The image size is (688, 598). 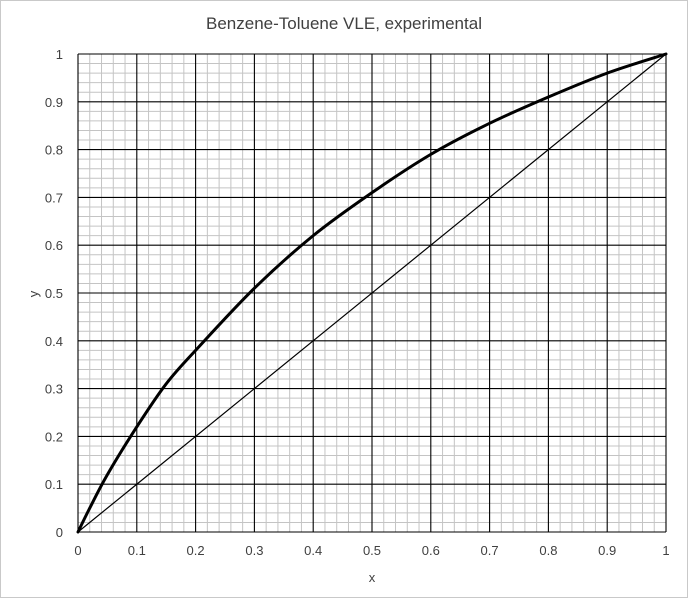 What do you see at coordinates (54, 102) in the screenshot?
I see `y-tick-label: 0.9` at bounding box center [54, 102].